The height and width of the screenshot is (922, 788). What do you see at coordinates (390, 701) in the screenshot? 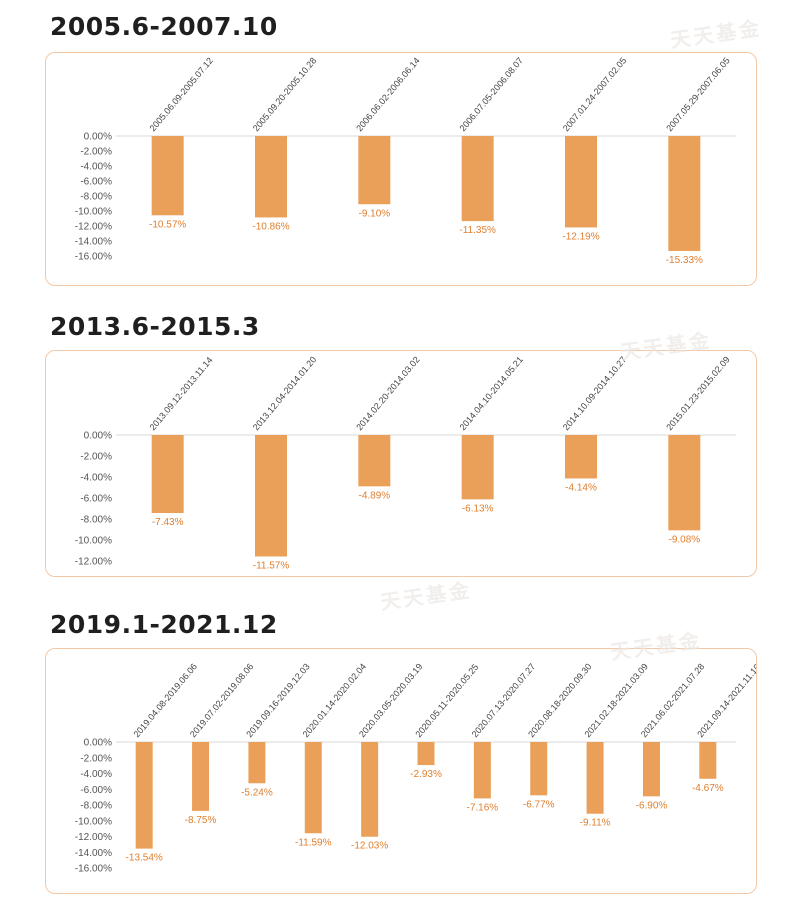
I see `category-label: 2020.03.05-2020.03.19` at bounding box center [390, 701].